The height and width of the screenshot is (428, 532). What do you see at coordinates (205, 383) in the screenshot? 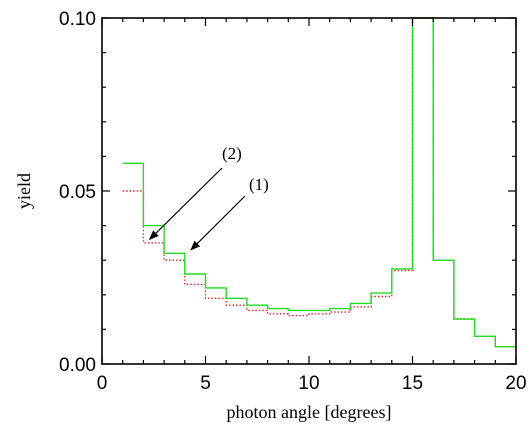
I see `x-tick-label: 5` at bounding box center [205, 383].